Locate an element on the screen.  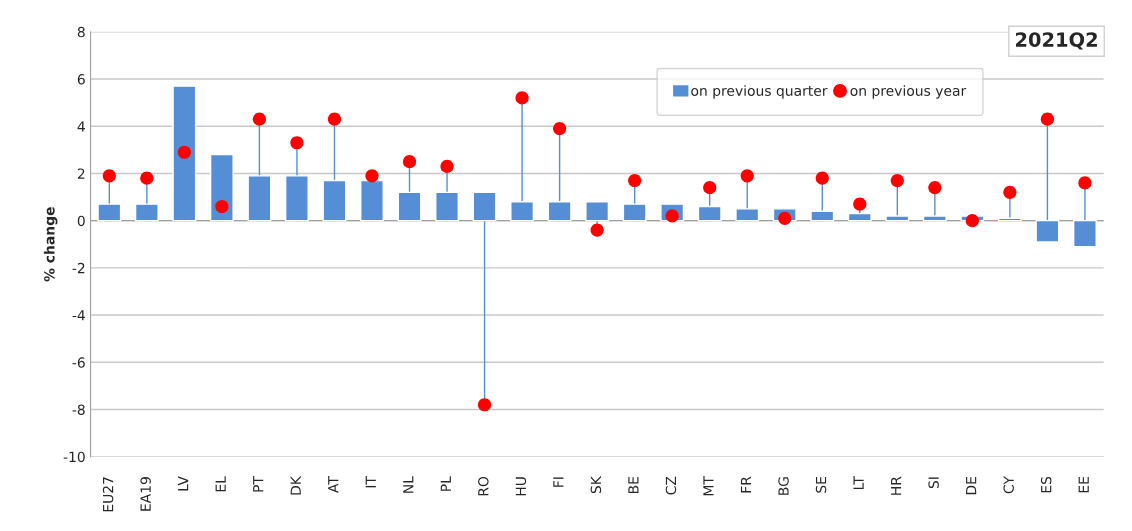
x-tick-label: ES is located at coordinates (1046, 484).